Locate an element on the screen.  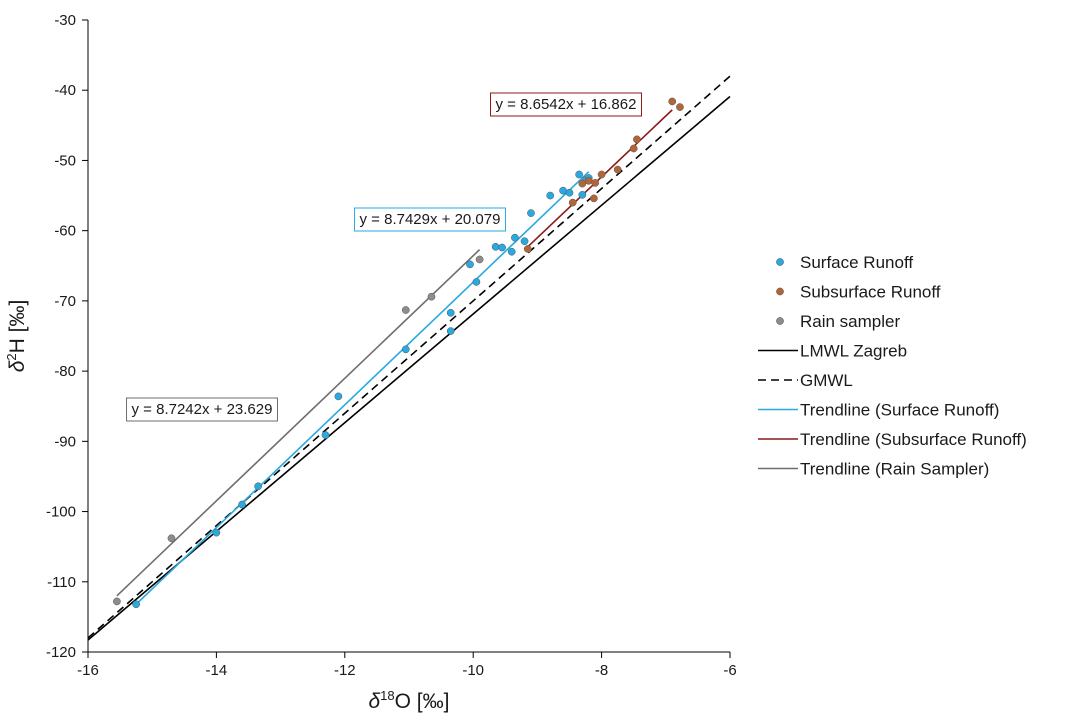
y-tick-label: -30 is located at coordinates (65, 20).